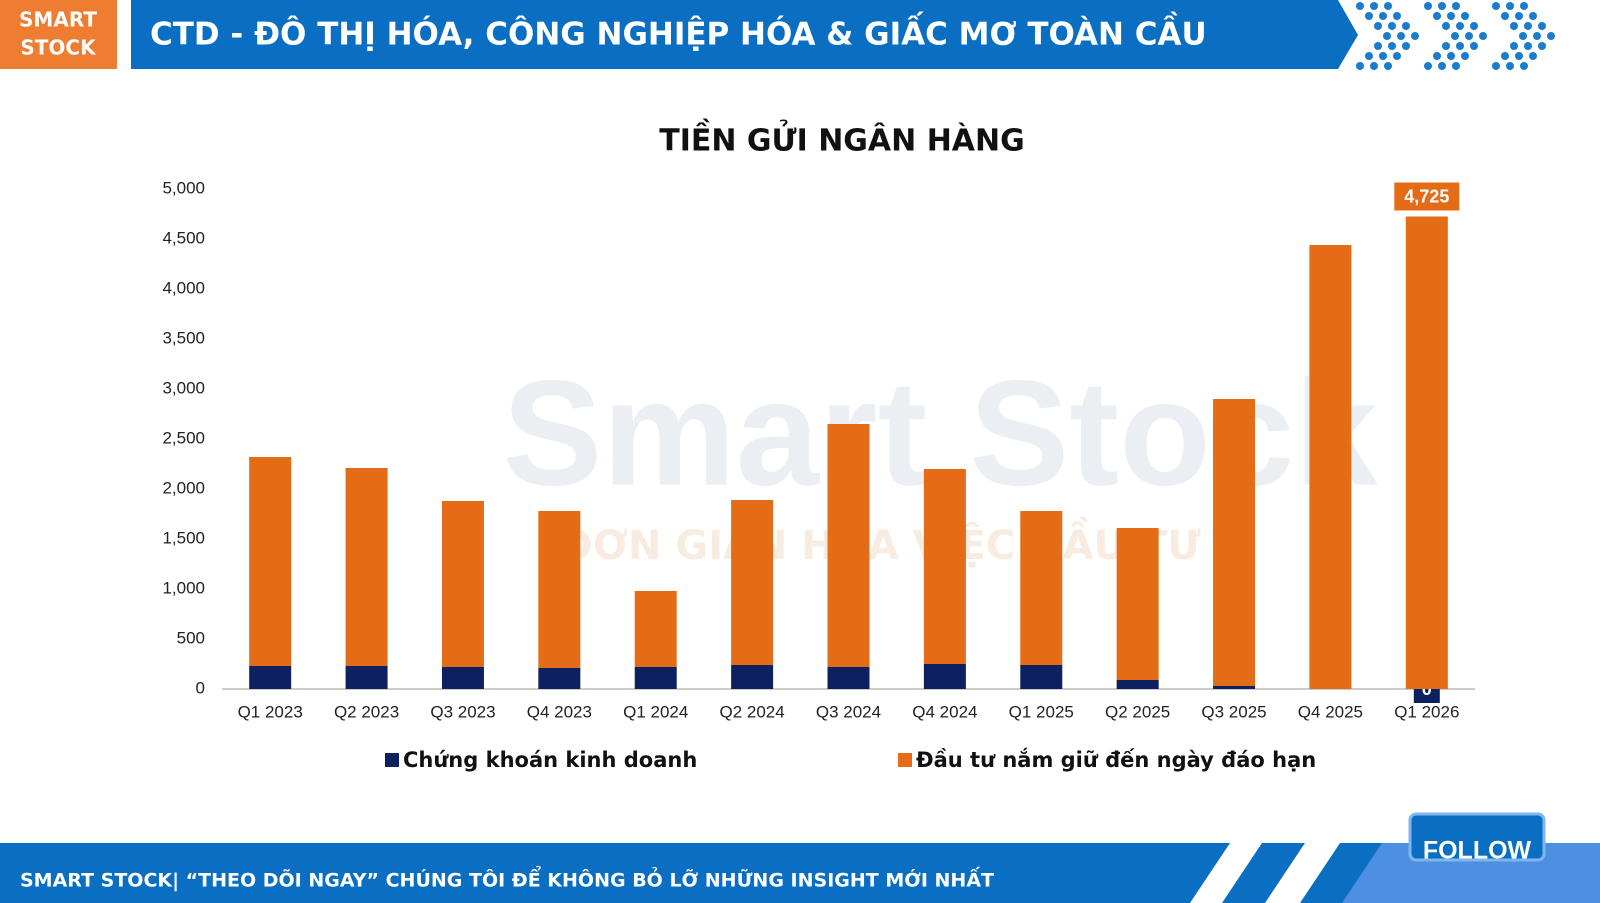 This screenshot has width=1600, height=903. Describe the element at coordinates (550, 760) in the screenshot. I see `legend-label: Chứng khoán kinh doanh` at that location.